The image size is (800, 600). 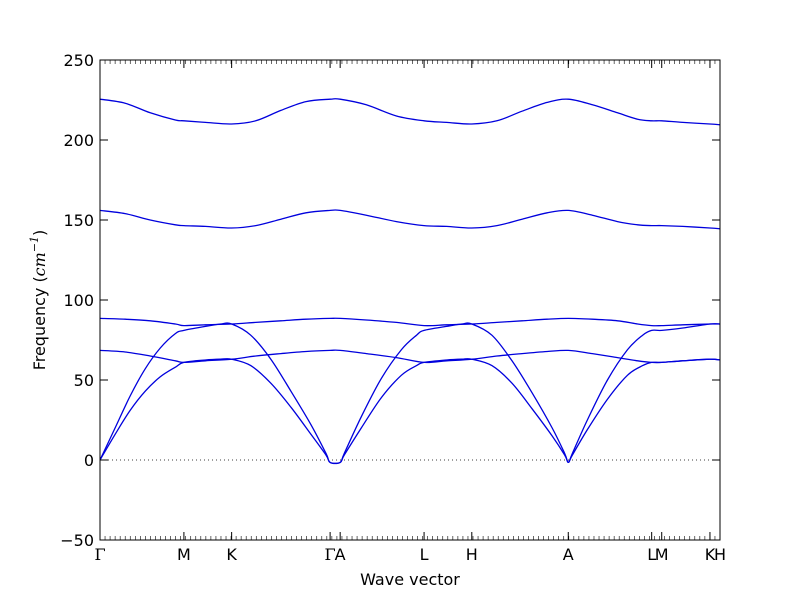 I want to click on y-tick-label: 0, so click(x=89, y=460).